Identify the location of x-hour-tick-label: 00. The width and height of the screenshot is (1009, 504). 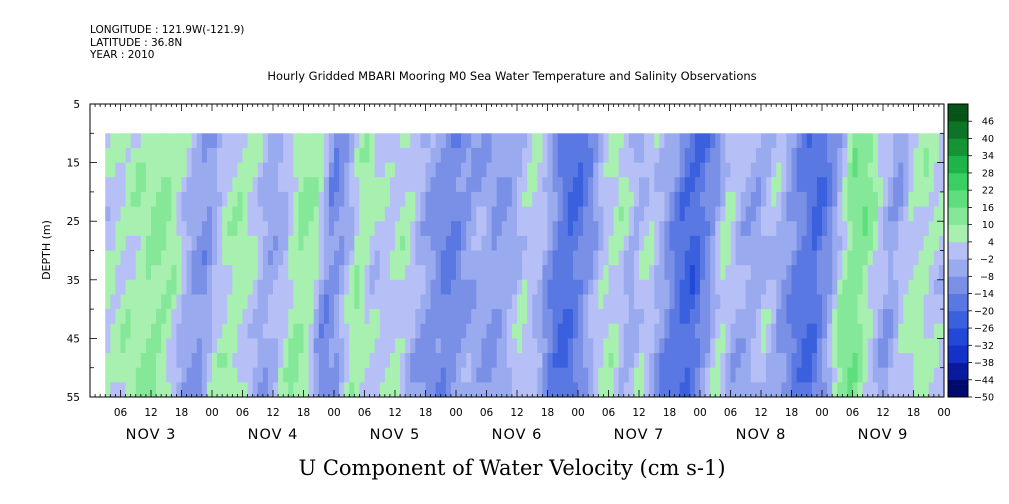
(577, 413).